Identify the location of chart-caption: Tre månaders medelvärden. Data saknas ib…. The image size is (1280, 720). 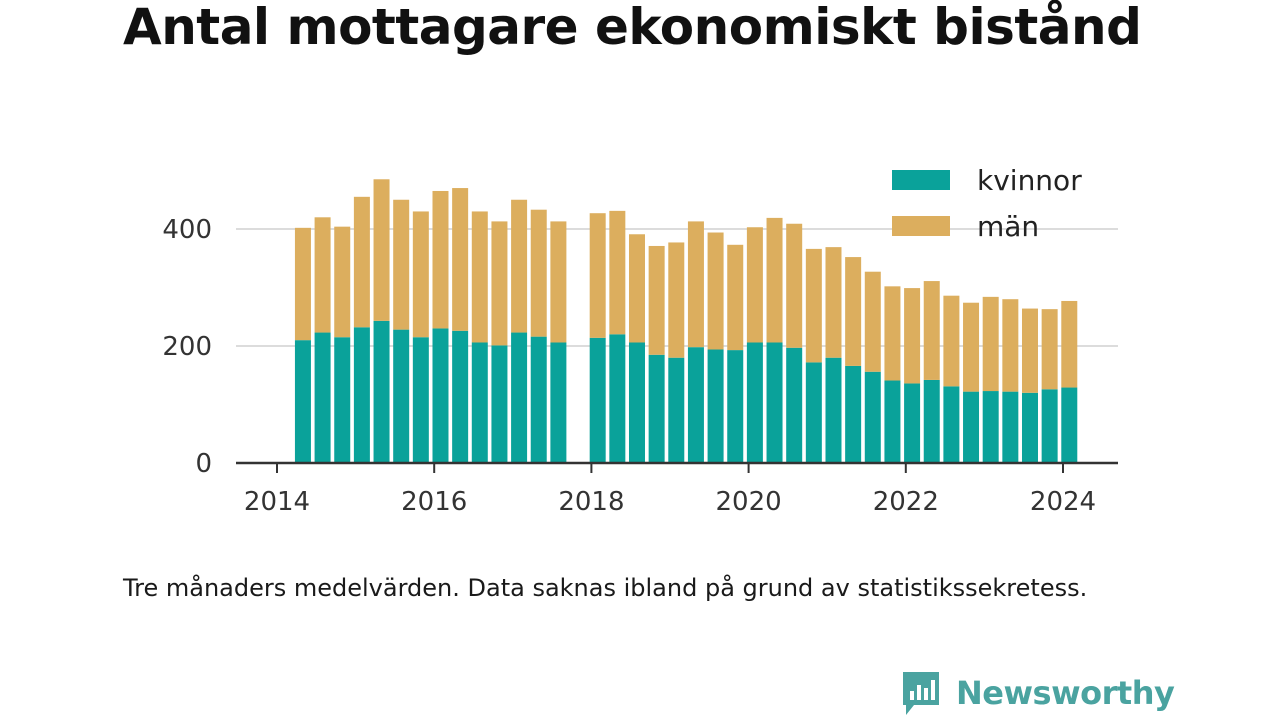
(605, 588).